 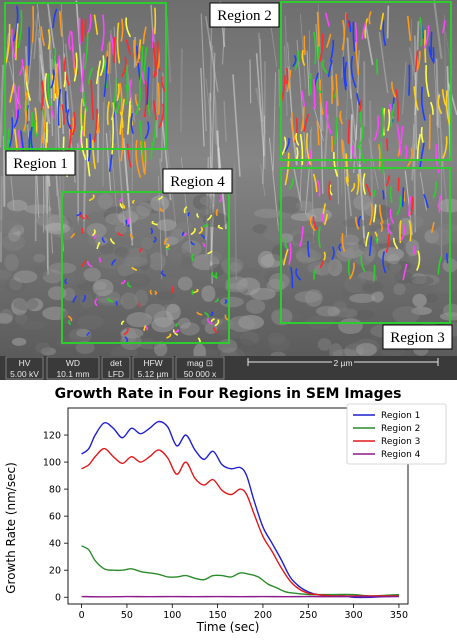 What do you see at coordinates (400, 416) in the screenshot?
I see `legend-entry-region-1: Region 1` at bounding box center [400, 416].